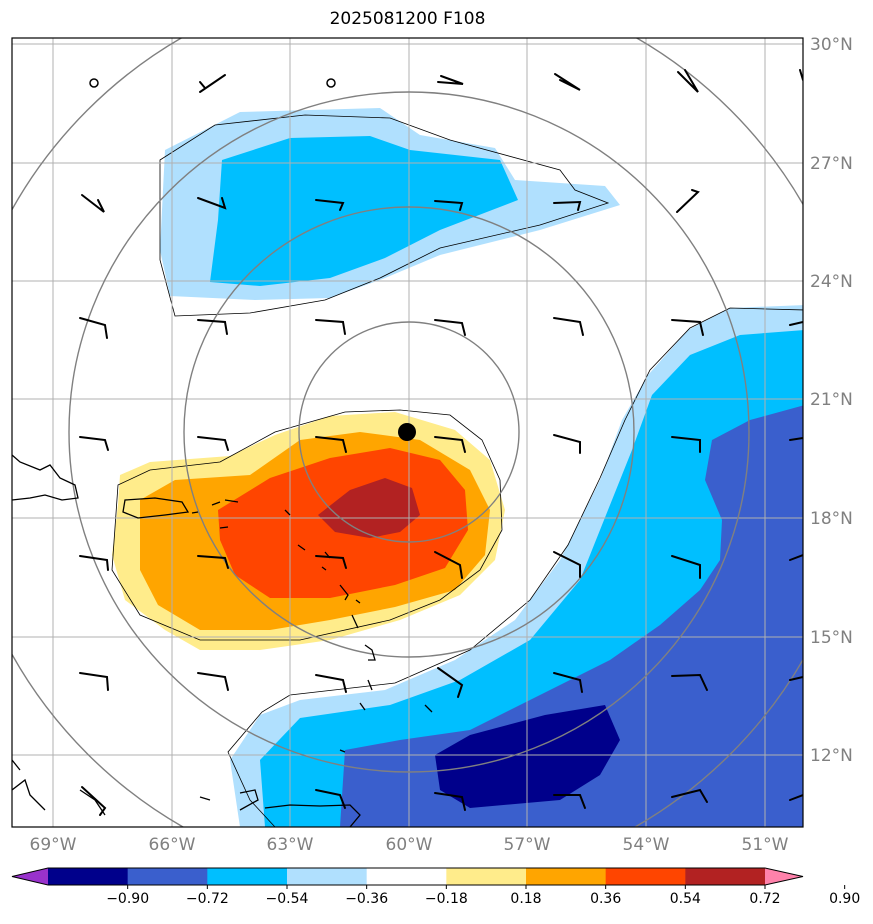 The height and width of the screenshot is (924, 873). Describe the element at coordinates (30, 876) in the screenshot. I see `colorbar-extend-low` at that location.